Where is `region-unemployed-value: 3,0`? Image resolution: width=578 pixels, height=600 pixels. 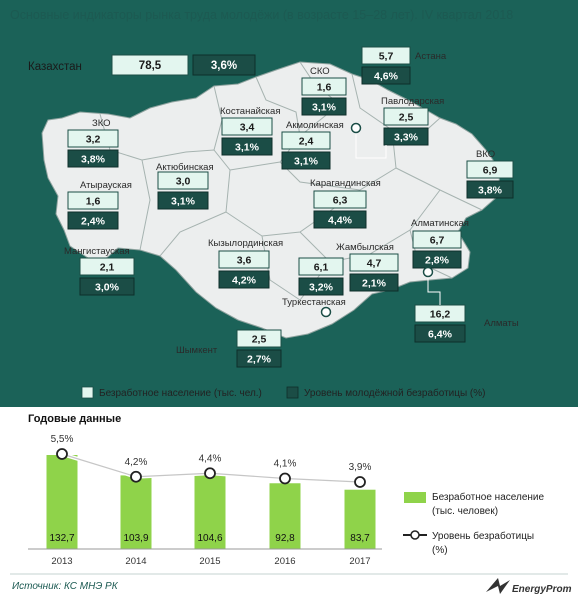 region-unemployed-value: 3,0 is located at coordinates (183, 182).